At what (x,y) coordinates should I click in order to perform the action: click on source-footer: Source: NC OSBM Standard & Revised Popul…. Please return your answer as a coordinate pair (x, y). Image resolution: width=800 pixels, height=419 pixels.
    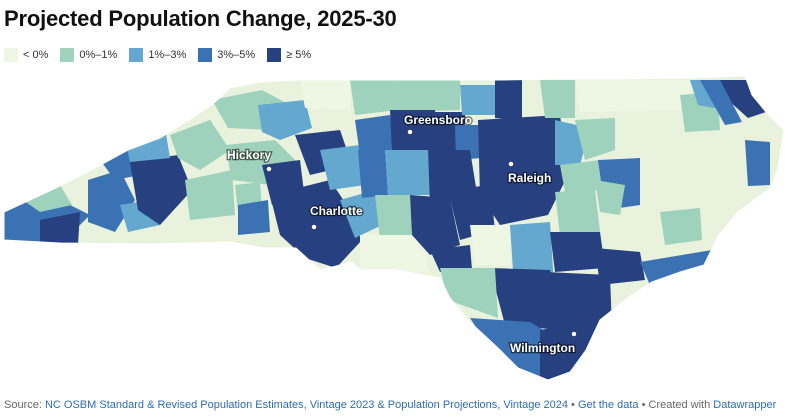
    Looking at the image, I should click on (390, 405).